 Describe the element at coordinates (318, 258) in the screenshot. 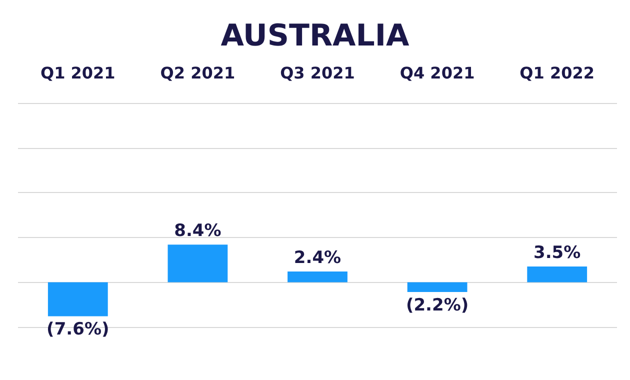

I see `data-label: 2.4%` at that location.